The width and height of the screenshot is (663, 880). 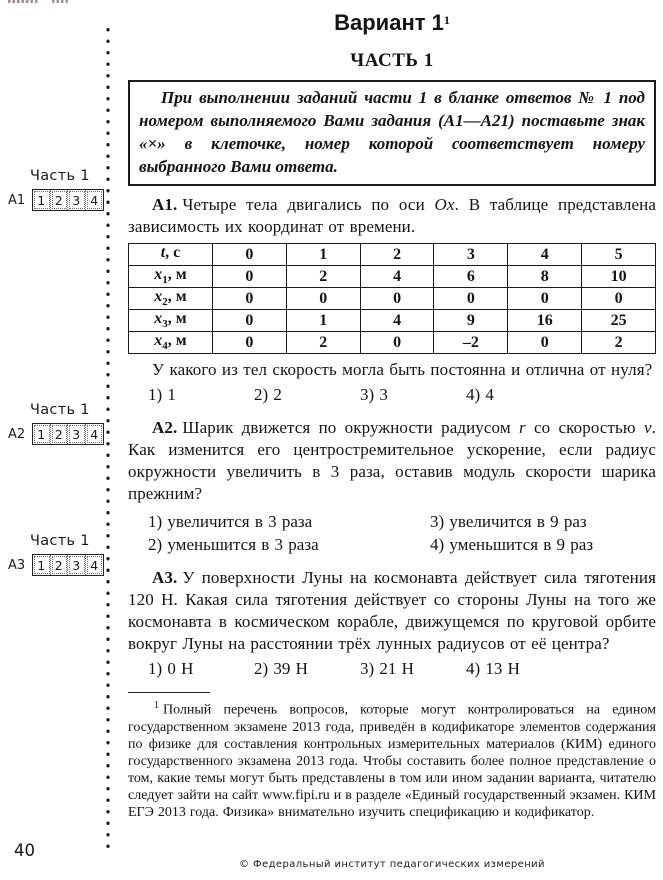 What do you see at coordinates (446, 20) in the screenshot?
I see `variant-footnote-ref: 1` at bounding box center [446, 20].